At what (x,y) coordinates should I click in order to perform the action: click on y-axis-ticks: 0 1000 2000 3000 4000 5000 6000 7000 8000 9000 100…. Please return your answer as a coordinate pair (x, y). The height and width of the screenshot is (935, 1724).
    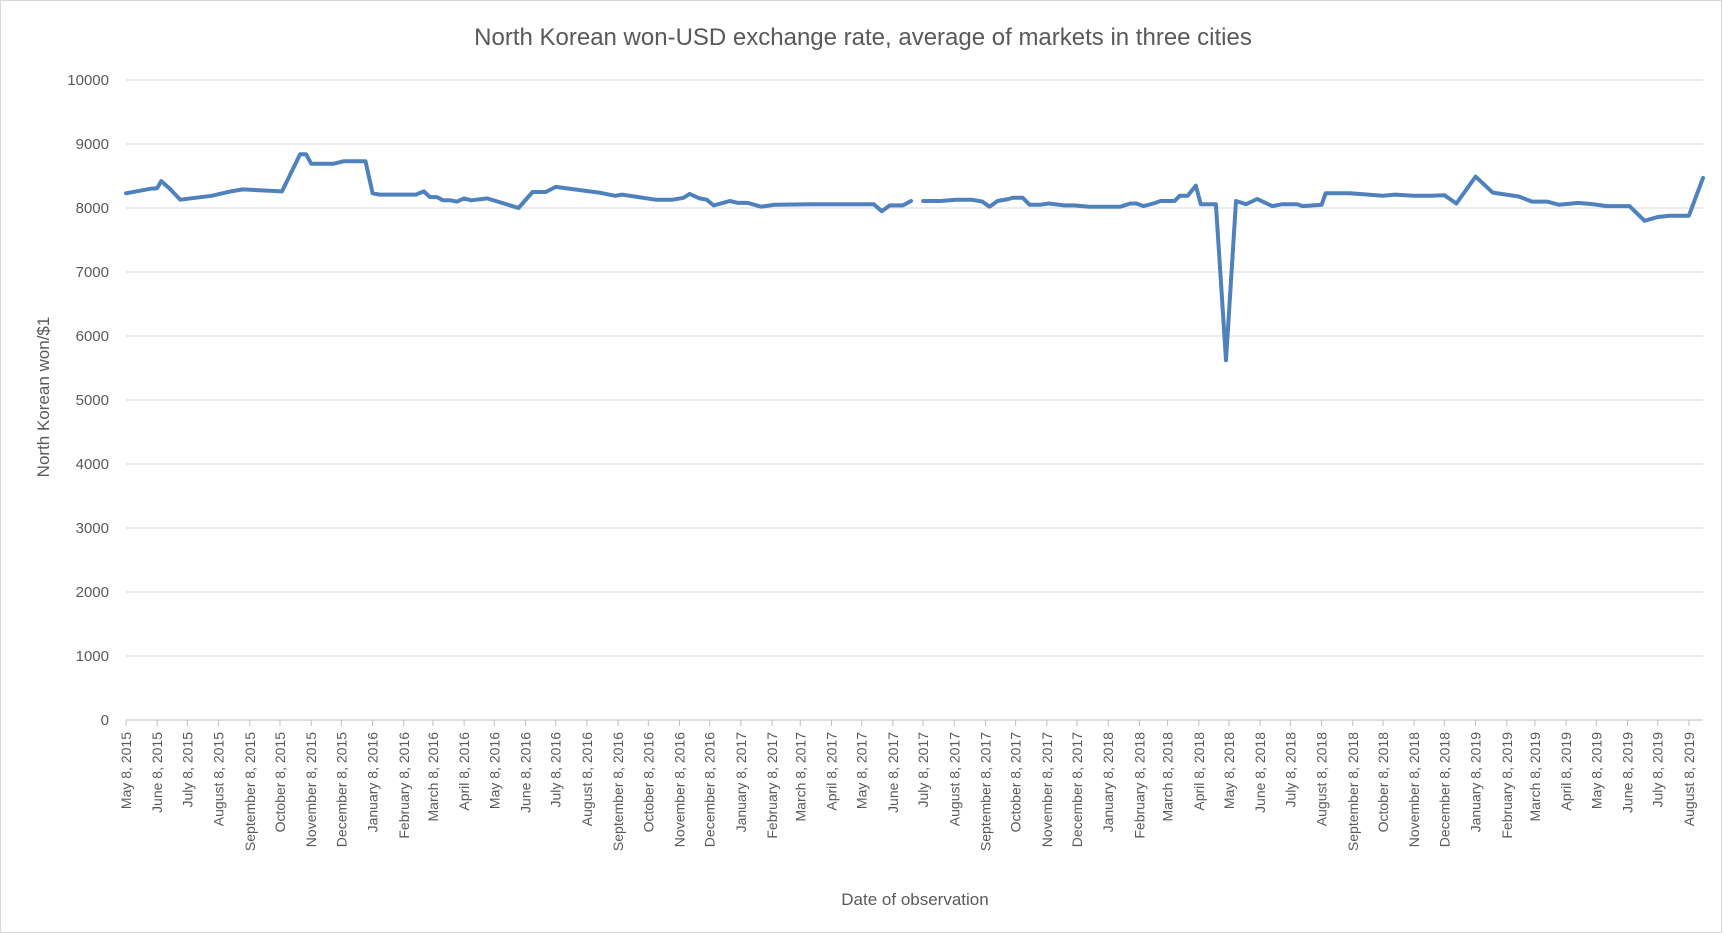
    Looking at the image, I should click on (88, 400).